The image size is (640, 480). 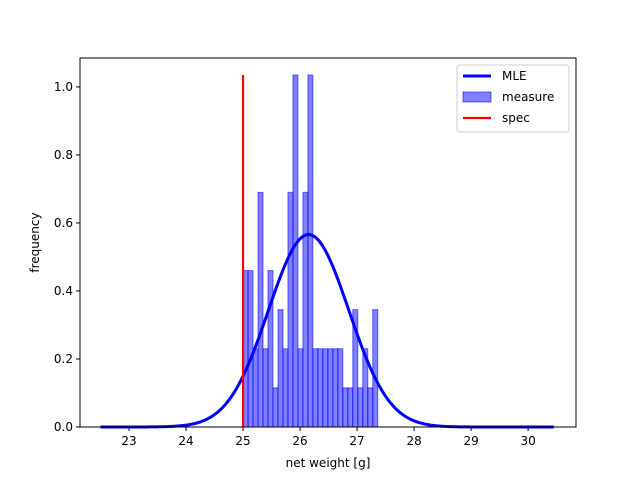 What do you see at coordinates (514, 76) in the screenshot?
I see `legend-label: MLE` at bounding box center [514, 76].